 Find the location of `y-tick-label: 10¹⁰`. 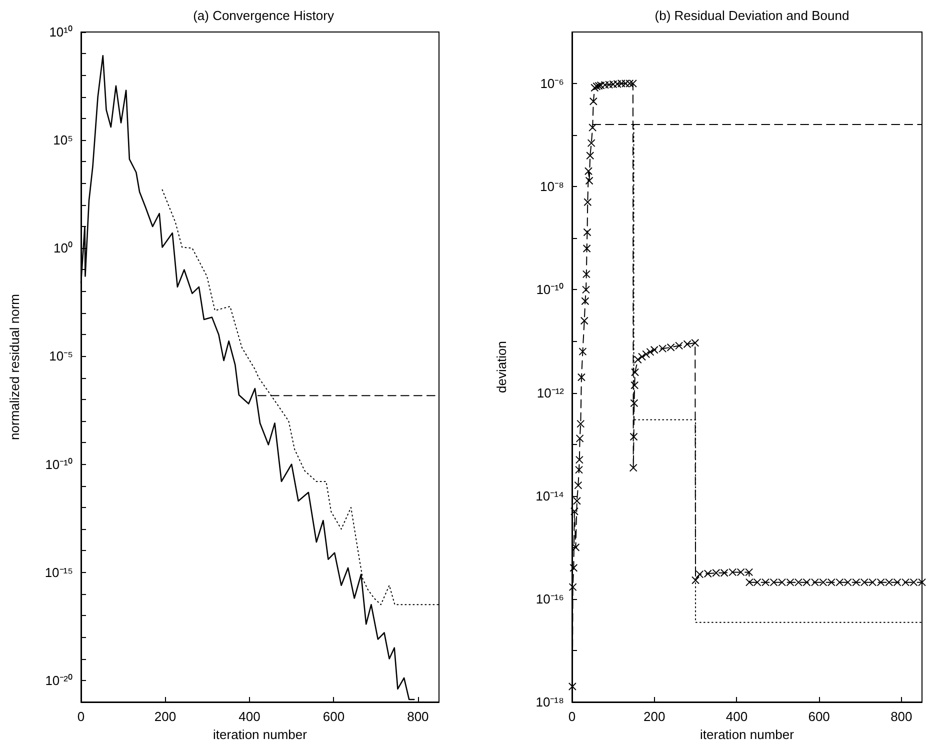

y-tick-label: 10¹⁰ is located at coordinates (61, 32).